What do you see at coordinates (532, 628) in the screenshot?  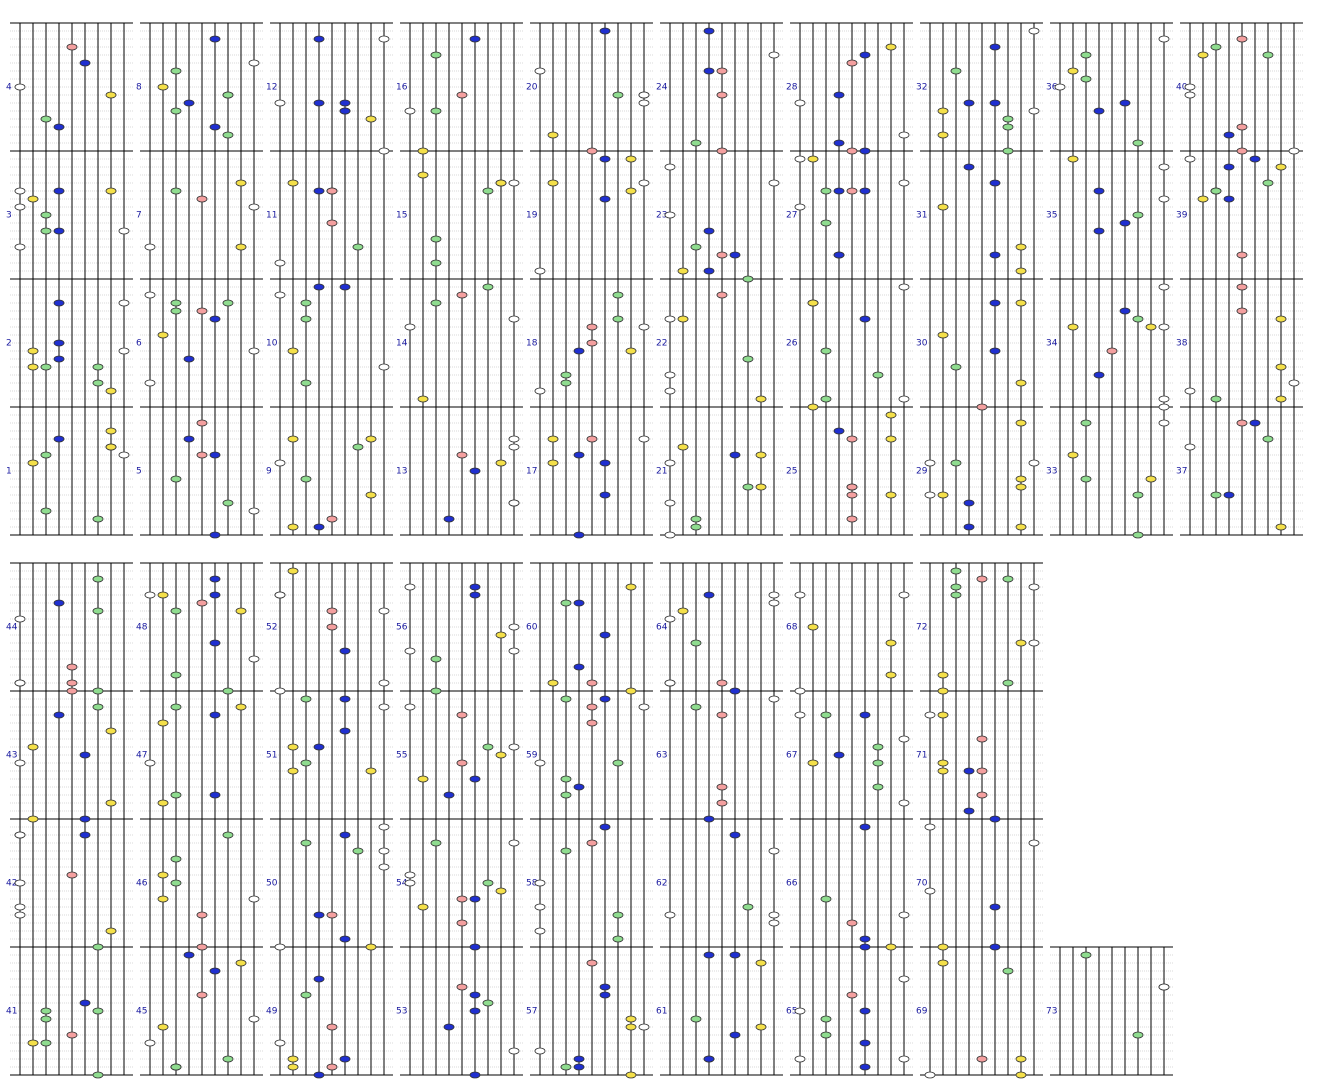 I see `measure-number: 60` at bounding box center [532, 628].